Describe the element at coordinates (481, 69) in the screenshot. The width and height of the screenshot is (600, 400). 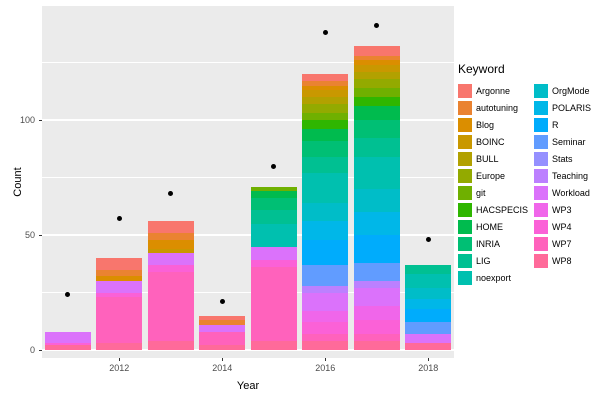
I see `legend-title: Keyword` at that location.